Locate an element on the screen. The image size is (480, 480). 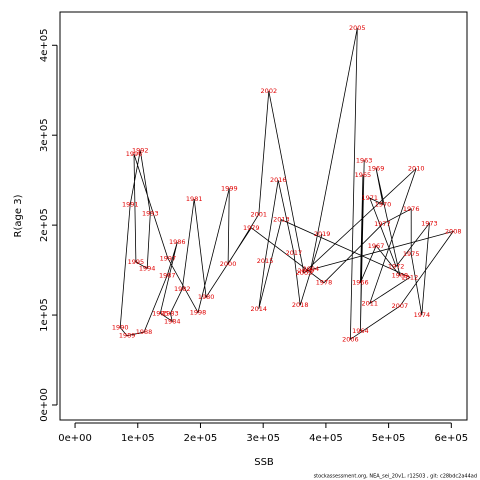
point-label: 2011 is located at coordinates (370, 303).